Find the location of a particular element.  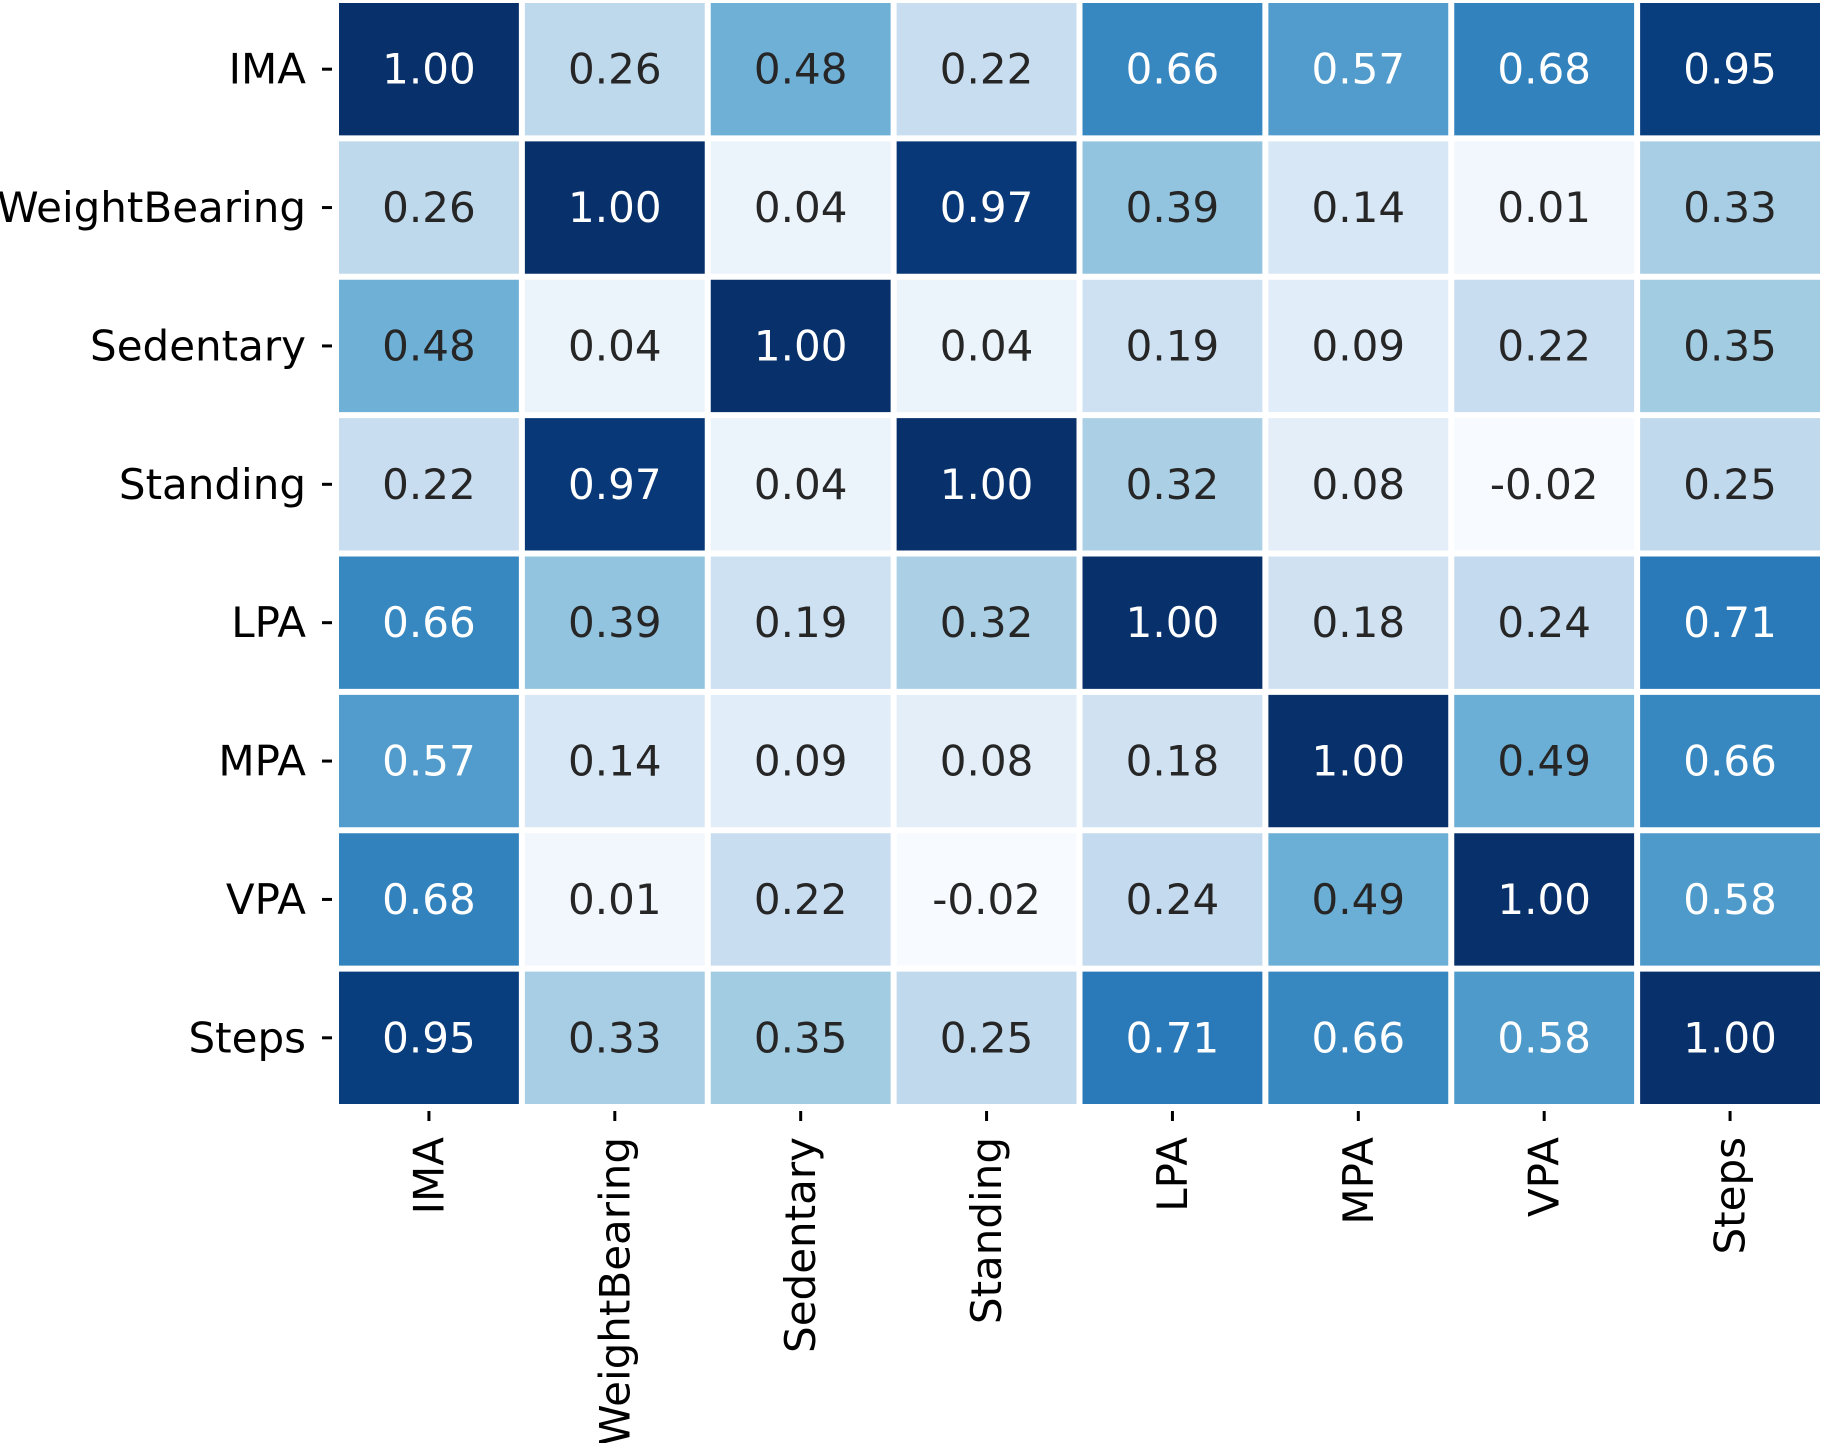

heatmap-cell: 0.19 is located at coordinates (1172, 346).